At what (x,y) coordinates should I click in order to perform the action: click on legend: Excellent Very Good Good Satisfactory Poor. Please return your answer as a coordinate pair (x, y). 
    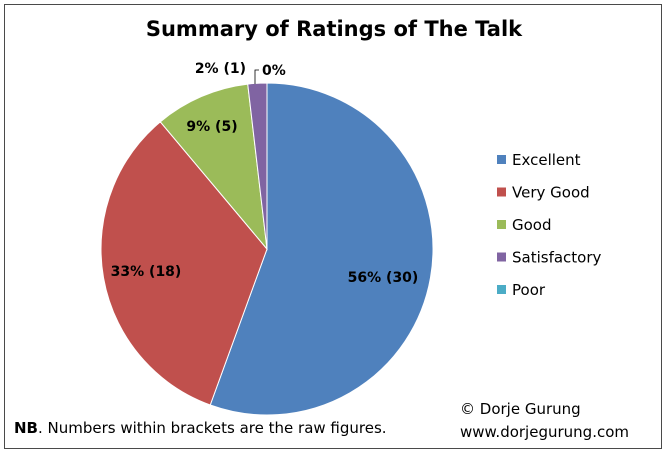
    Looking at the image, I should click on (549, 225).